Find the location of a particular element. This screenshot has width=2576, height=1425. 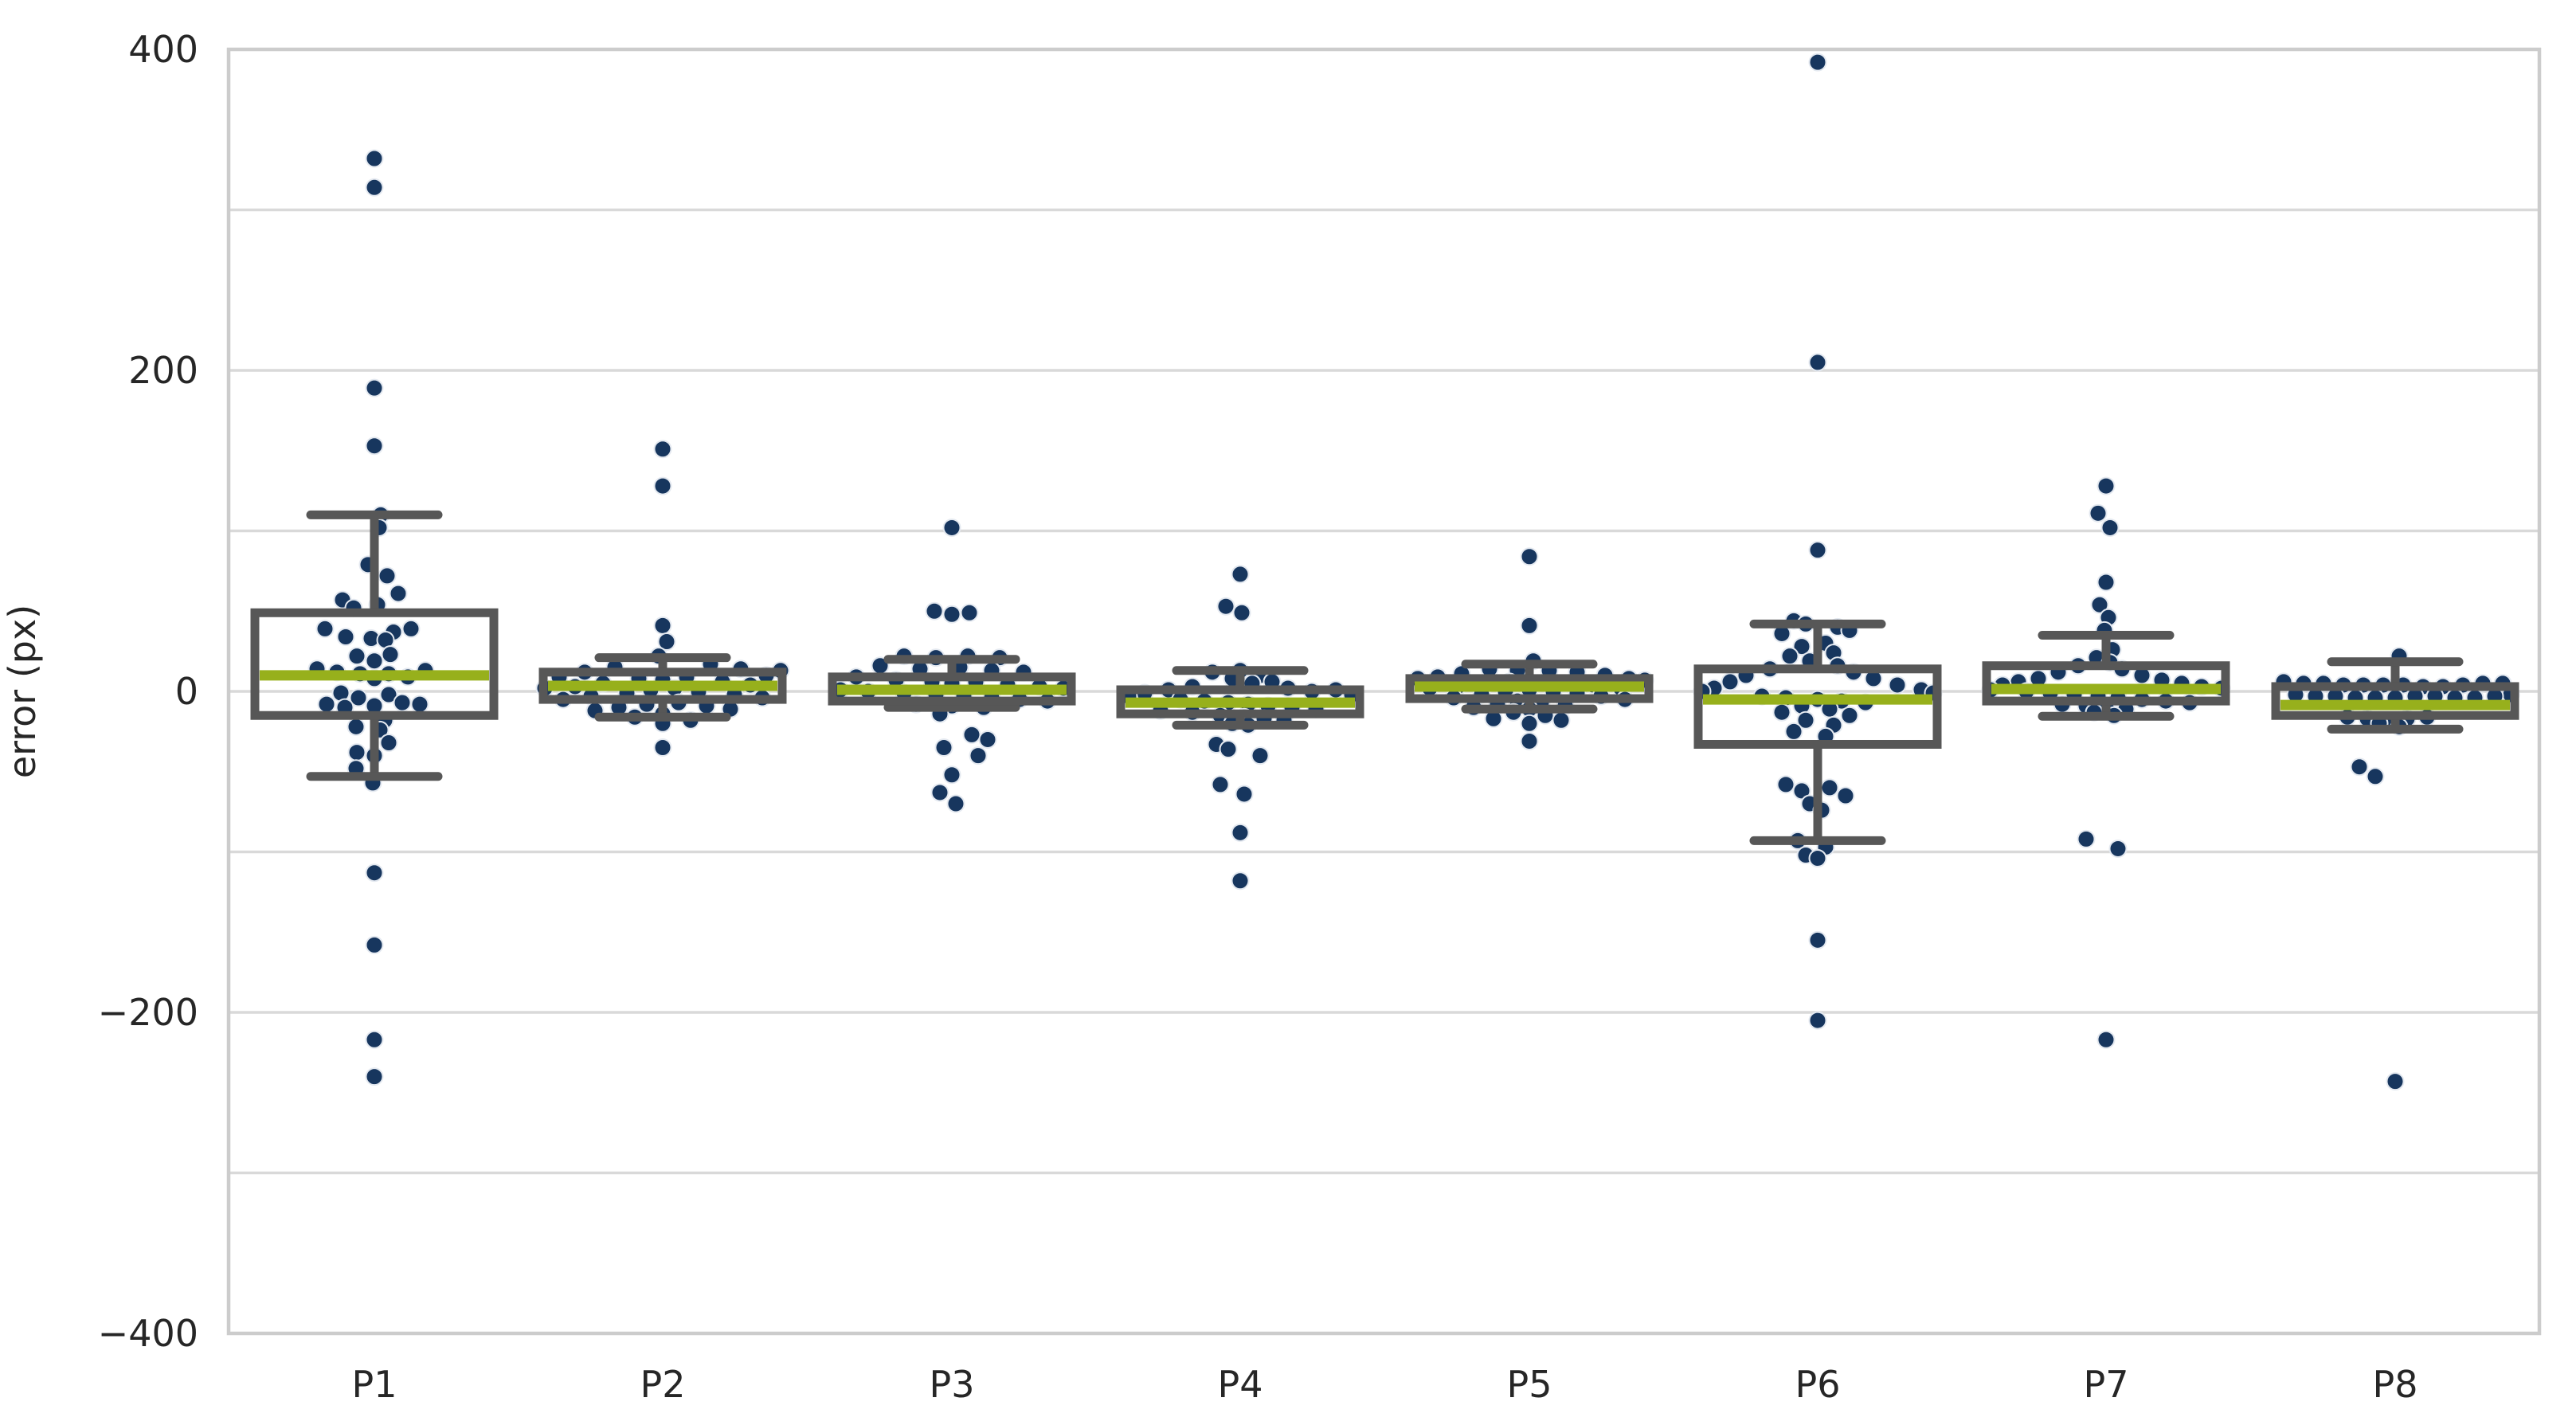

y-tick-label: −400 is located at coordinates (148, 1333).